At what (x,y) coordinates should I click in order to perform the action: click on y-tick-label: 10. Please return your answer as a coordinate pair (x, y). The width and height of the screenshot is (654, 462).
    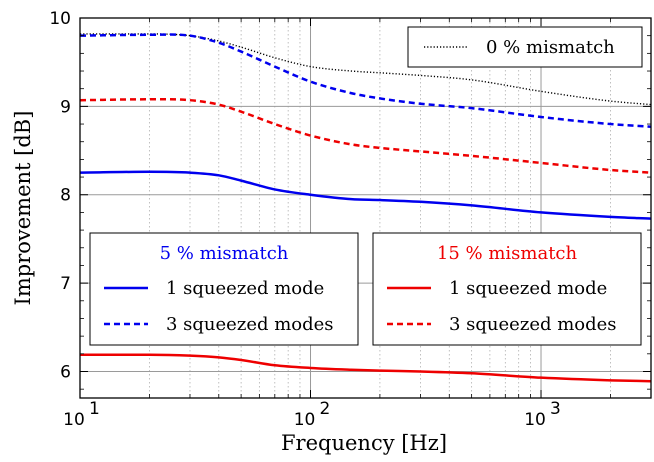
    Looking at the image, I should click on (60, 19).